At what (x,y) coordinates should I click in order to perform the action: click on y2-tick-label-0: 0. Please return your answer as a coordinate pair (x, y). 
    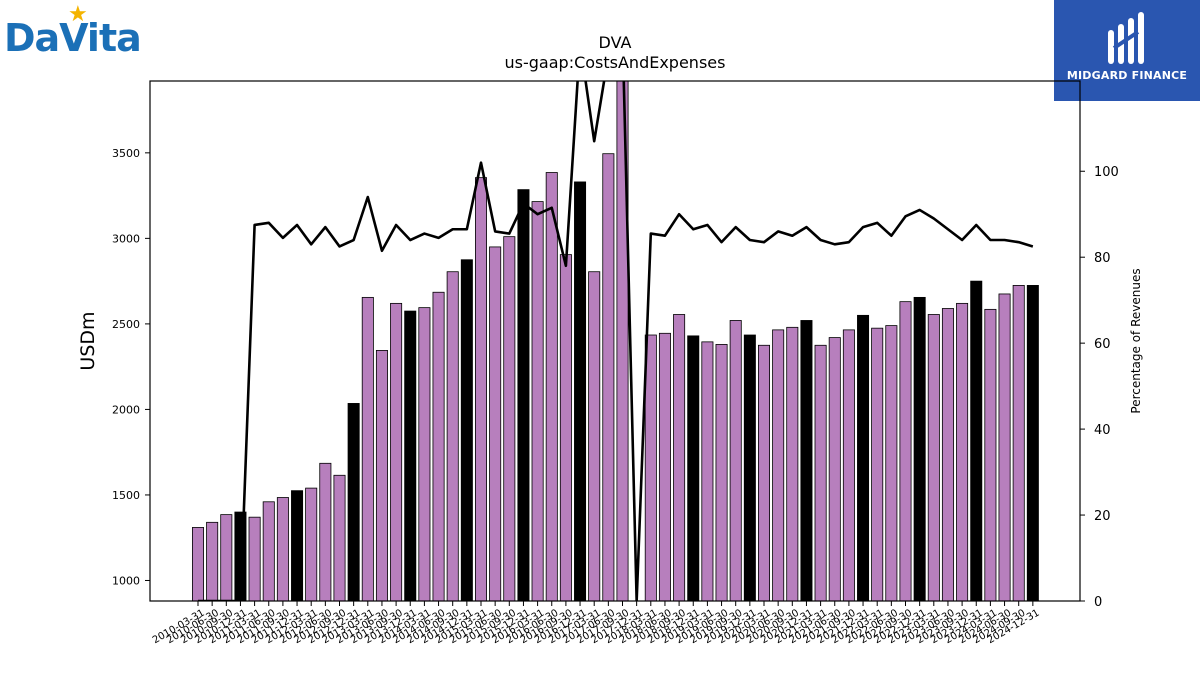
    Looking at the image, I should click on (1098, 602).